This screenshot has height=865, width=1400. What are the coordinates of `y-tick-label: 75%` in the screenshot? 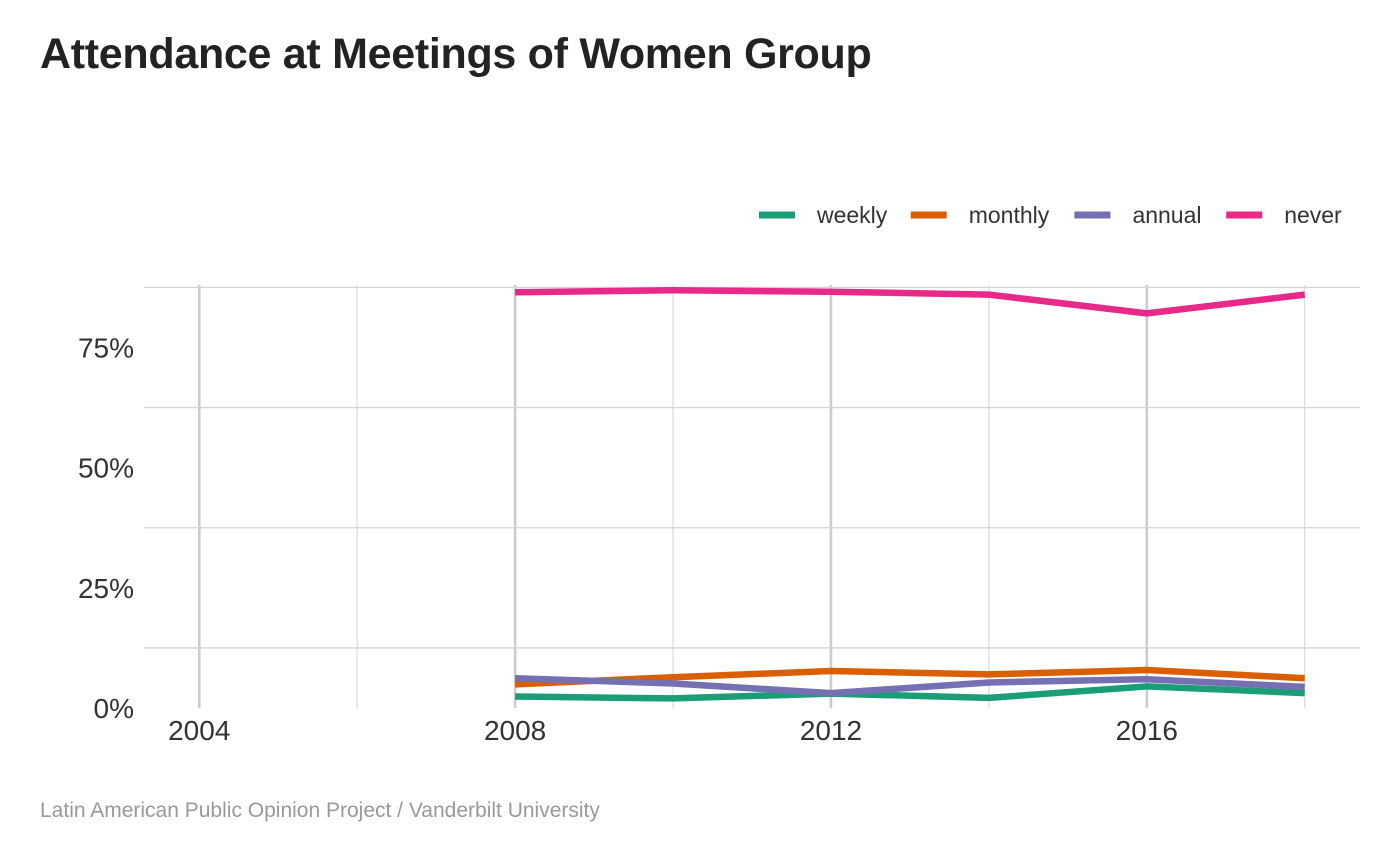 It's located at (106, 347).